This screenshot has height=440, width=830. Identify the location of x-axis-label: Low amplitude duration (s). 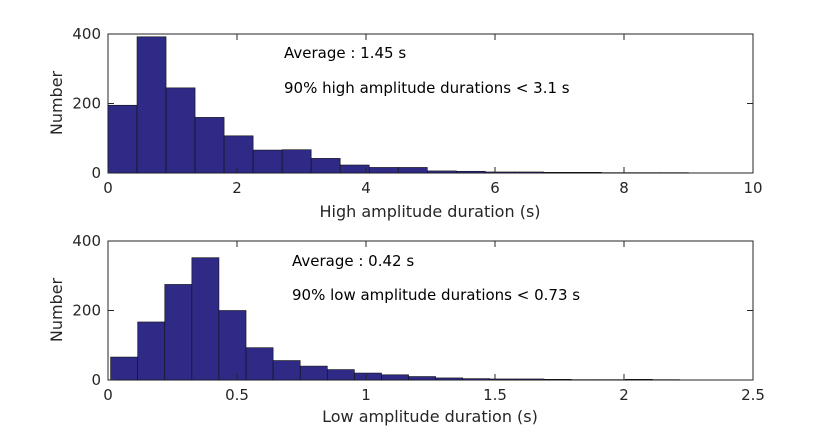
(430, 416).